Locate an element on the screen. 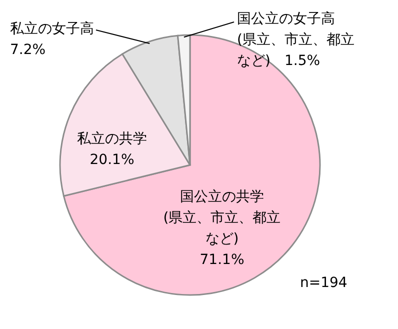 Image resolution: width=398 pixels, height=329 pixels. data-label: 71.1% is located at coordinates (222, 260).